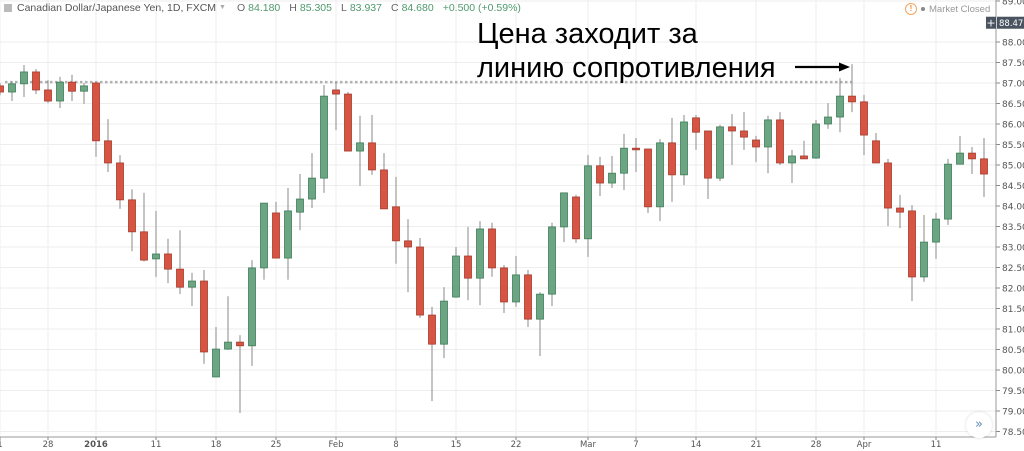  What do you see at coordinates (8, 8) in the screenshot?
I see `symbol-square-icon` at bounding box center [8, 8].